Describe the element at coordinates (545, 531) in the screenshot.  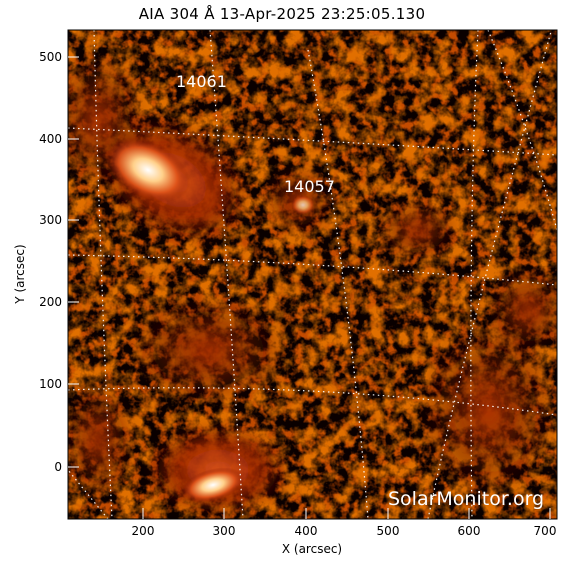
I see `x-tick-label: 700` at that location.